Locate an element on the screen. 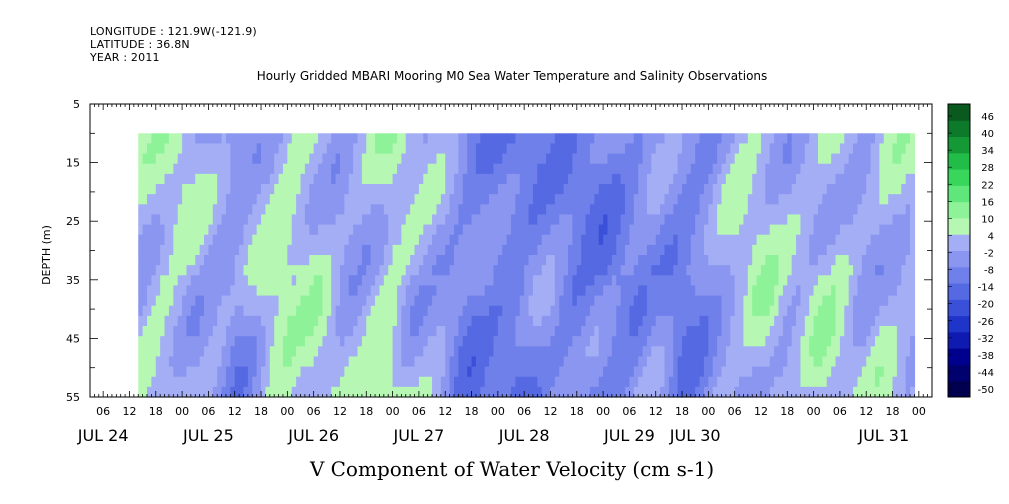 Image resolution: width=1009 pixels, height=504 pixels. longitude-label: LONGITUDE : 121.9W(-121.9) is located at coordinates (173, 31).